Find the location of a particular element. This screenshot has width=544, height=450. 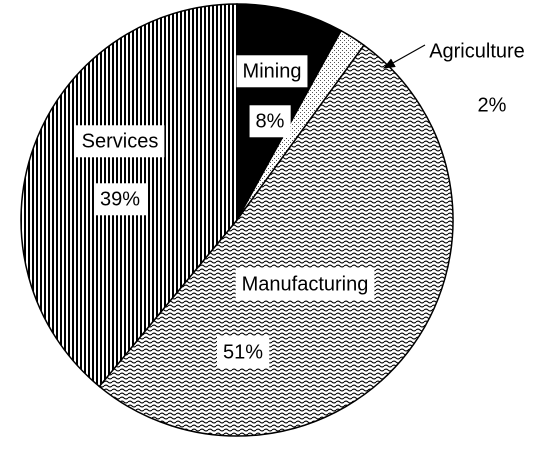

slice-label-group: Manufacturing is located at coordinates (305, 284).